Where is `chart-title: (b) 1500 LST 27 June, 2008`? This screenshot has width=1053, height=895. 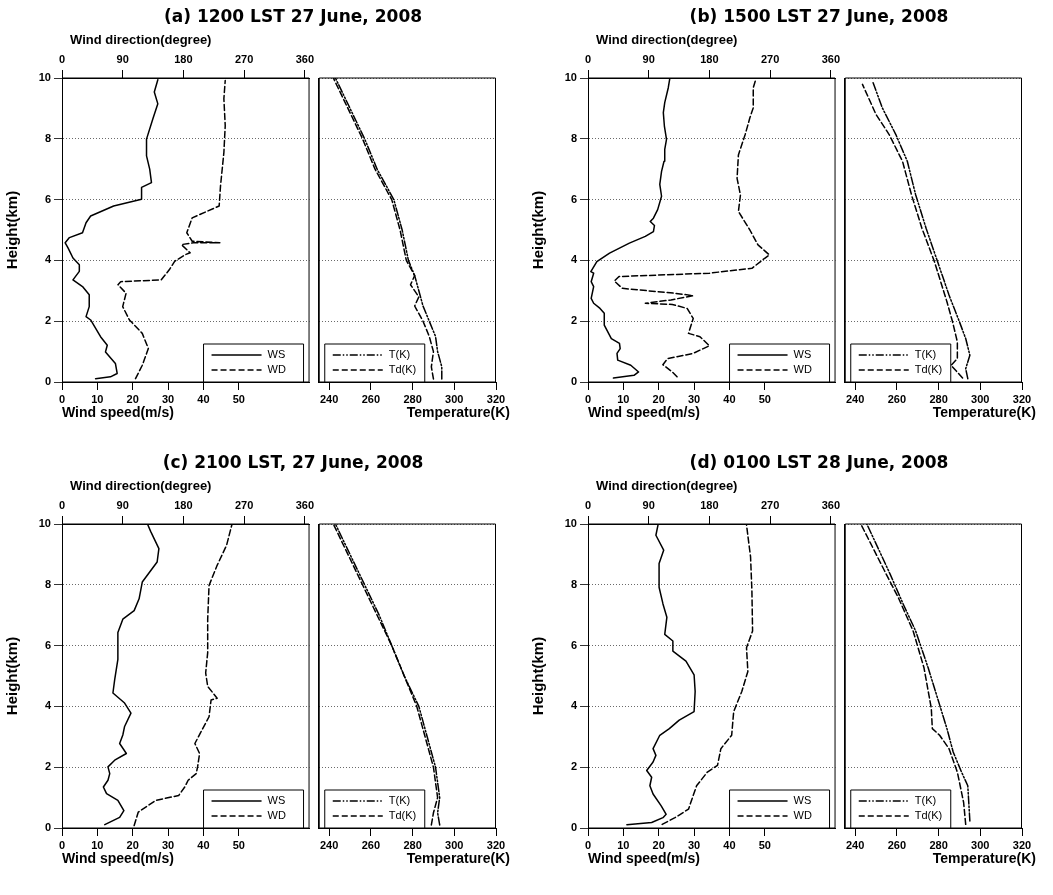 chart-title: (b) 1500 LST 27 June, 2008 is located at coordinates (819, 17).